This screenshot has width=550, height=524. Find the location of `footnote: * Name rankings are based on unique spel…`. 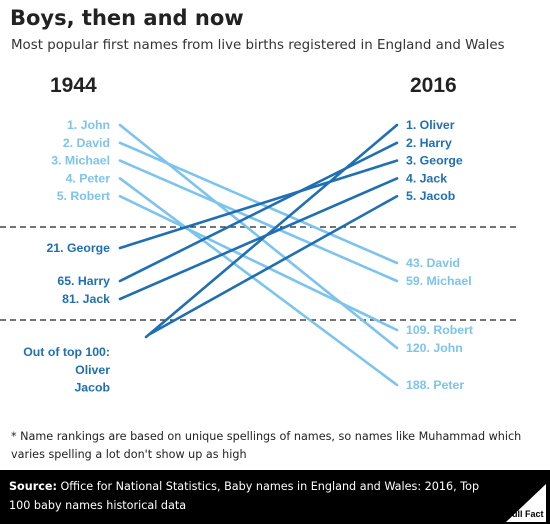

footnote: * Name rankings are based on unique spel… is located at coordinates (266, 445).